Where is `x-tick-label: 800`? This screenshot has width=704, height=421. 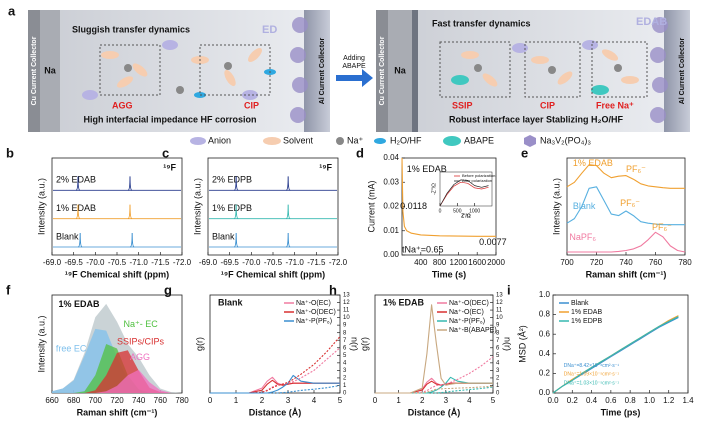 x-tick-label: 800 is located at coordinates (440, 262).